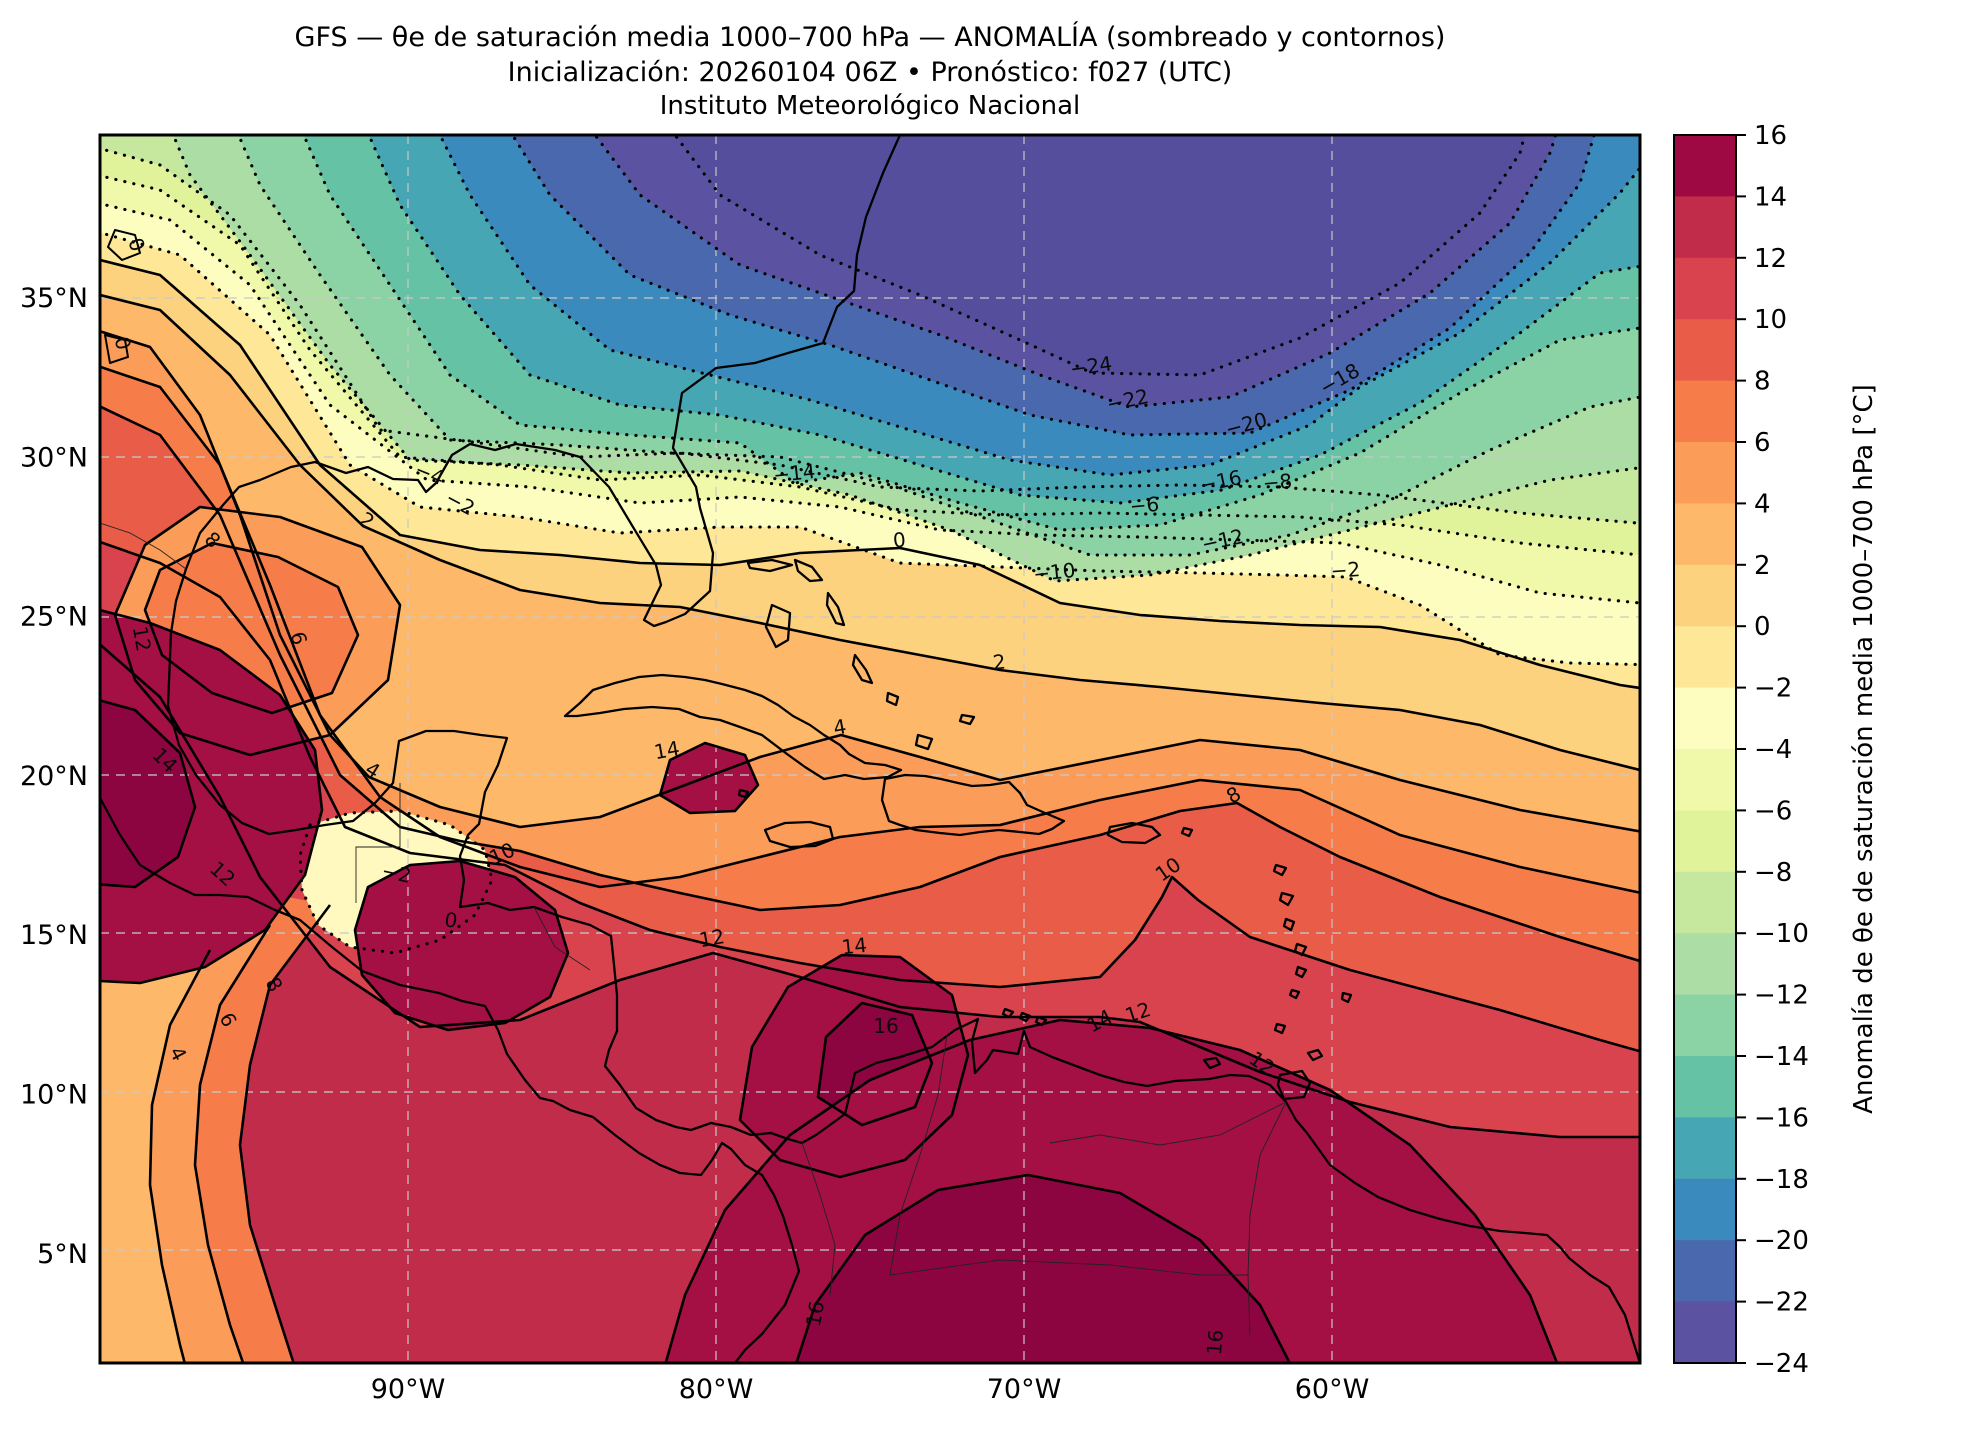 The width and height of the screenshot is (1980, 1444). Describe the element at coordinates (870, 106) in the screenshot. I see `institution-title: Instituto Meteorológico Nacional` at that location.